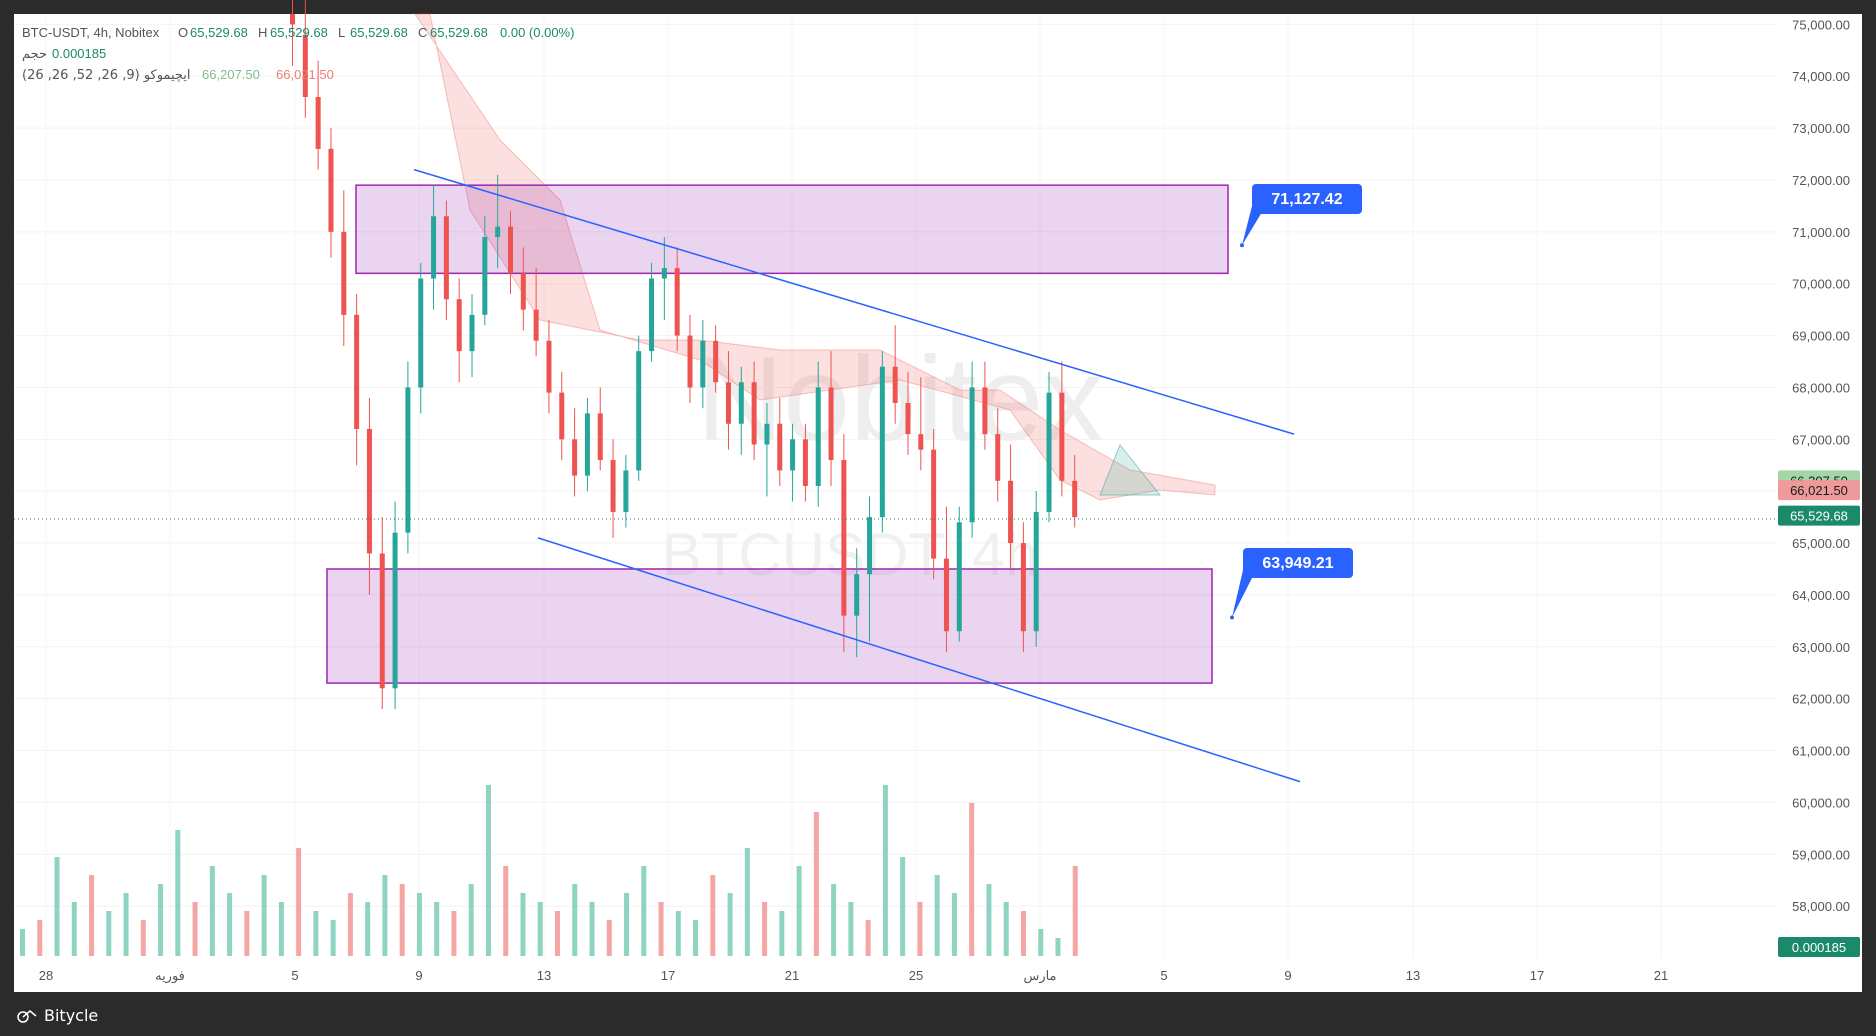 The height and width of the screenshot is (1036, 1876). What do you see at coordinates (1413, 975) in the screenshot?
I see `x-tick-label: 13` at bounding box center [1413, 975].